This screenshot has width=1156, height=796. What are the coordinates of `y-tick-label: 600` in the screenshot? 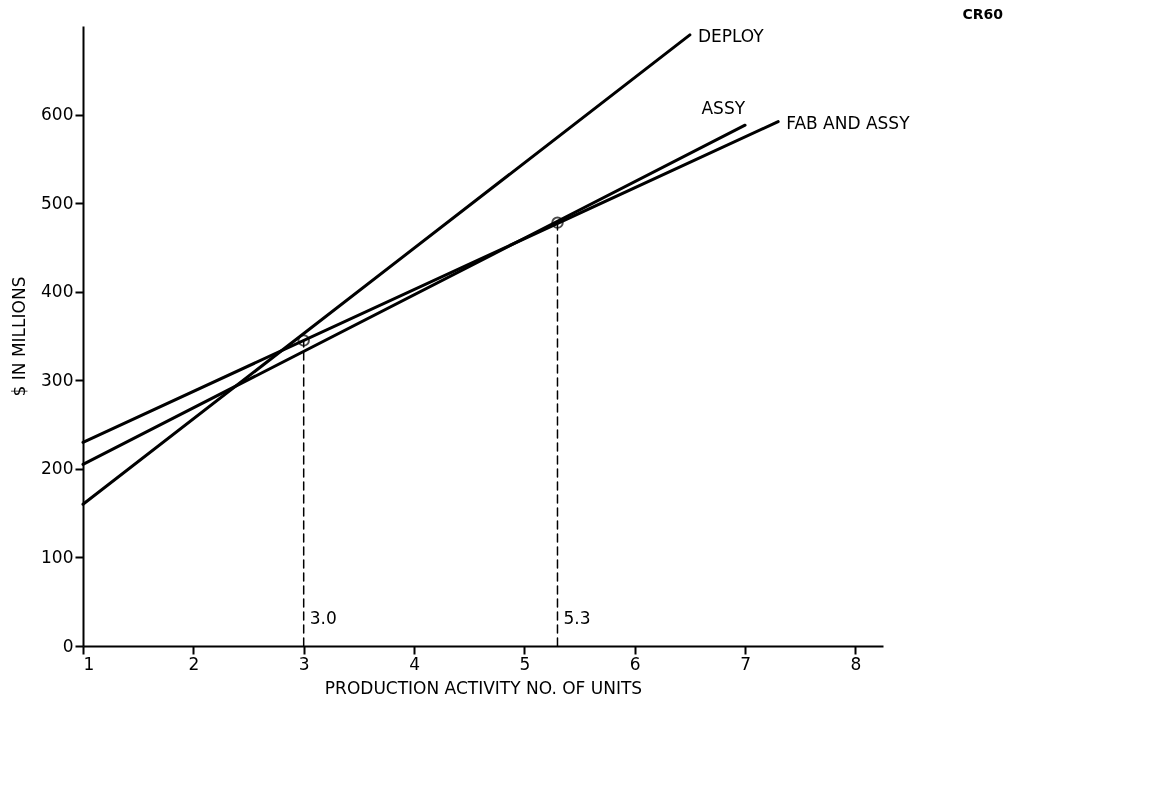 It's located at (57, 114).